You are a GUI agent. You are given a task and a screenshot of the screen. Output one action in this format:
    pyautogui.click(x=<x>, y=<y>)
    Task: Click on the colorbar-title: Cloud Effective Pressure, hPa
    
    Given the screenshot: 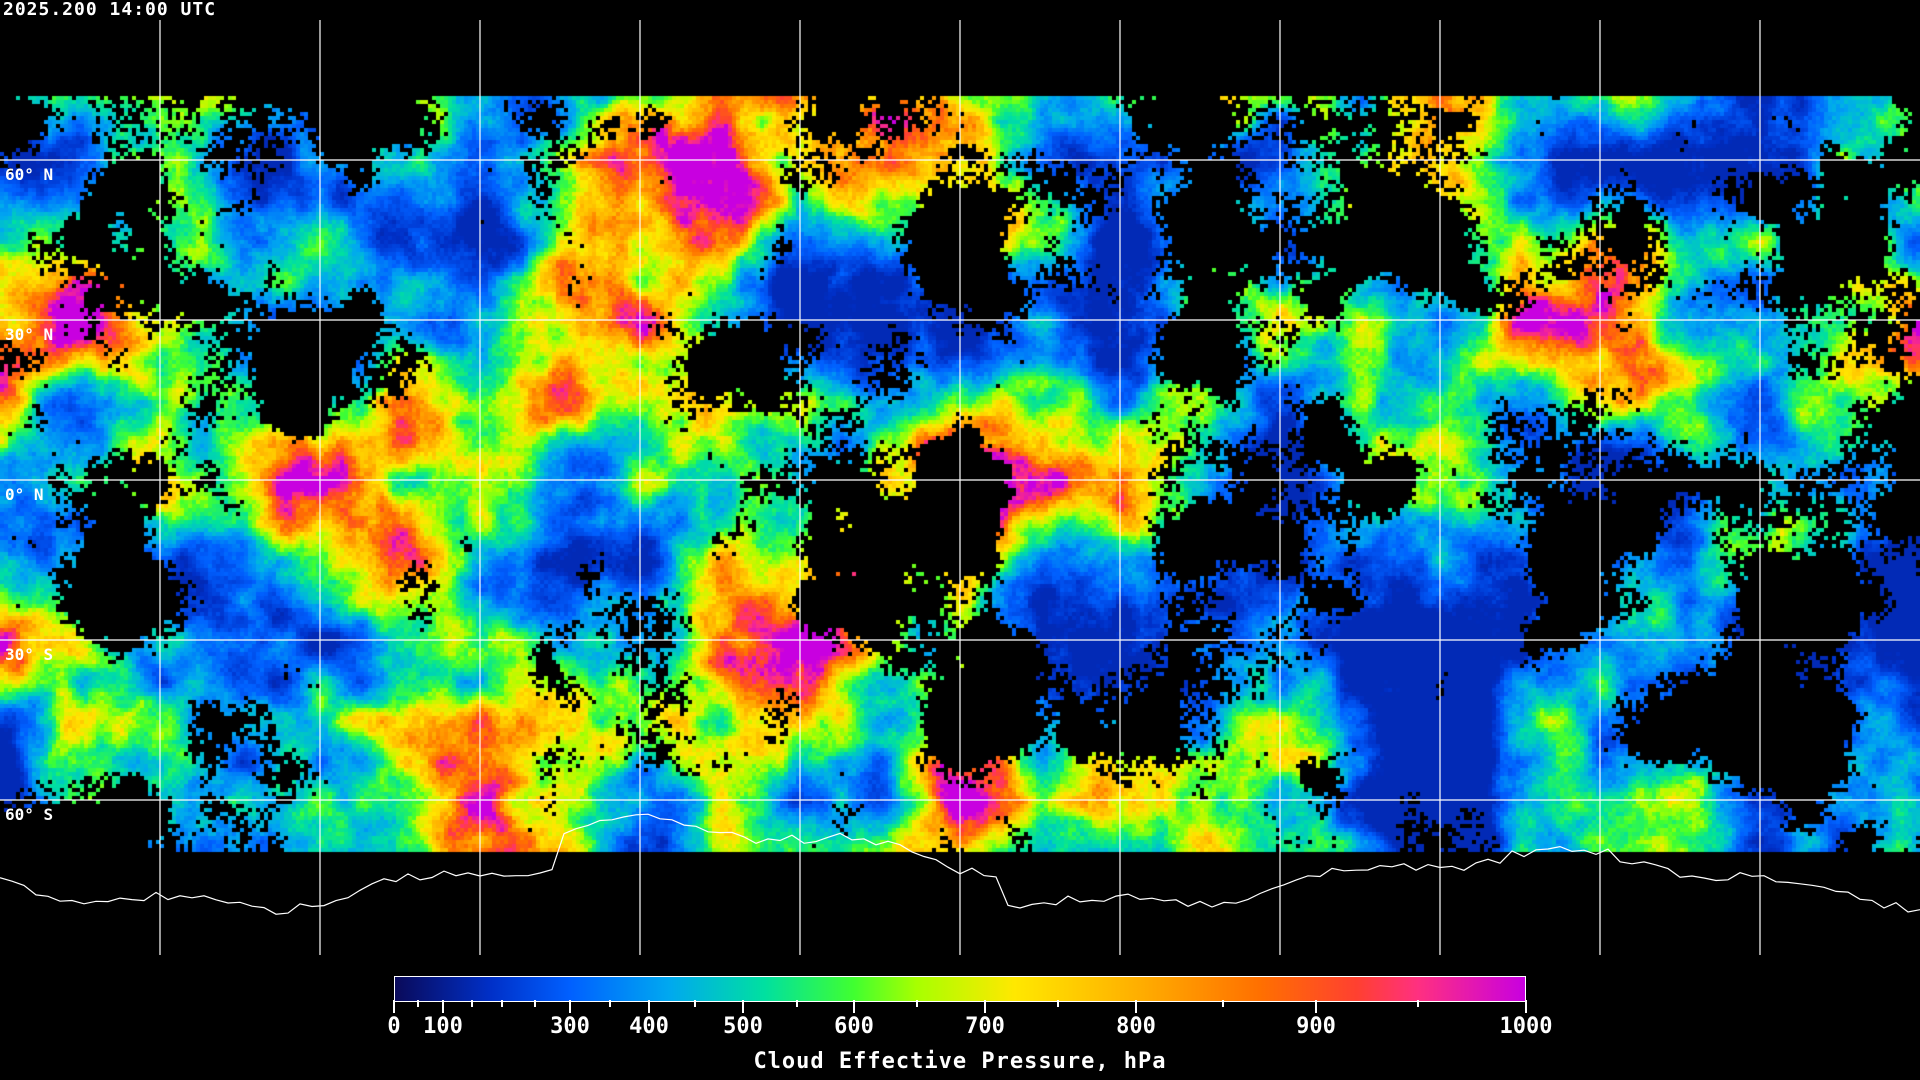 What is the action you would take?
    pyautogui.click(x=960, y=1061)
    